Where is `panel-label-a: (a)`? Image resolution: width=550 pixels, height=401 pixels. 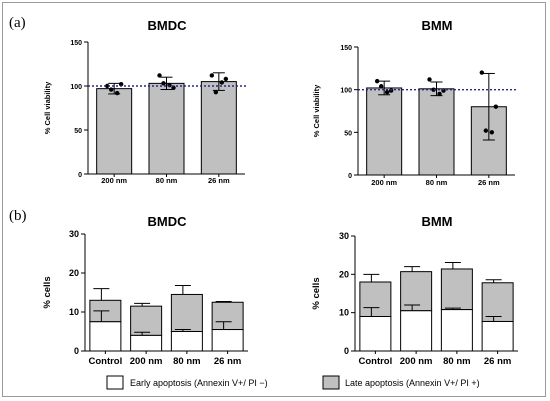
panel-label-a: (a) is located at coordinates (17, 23).